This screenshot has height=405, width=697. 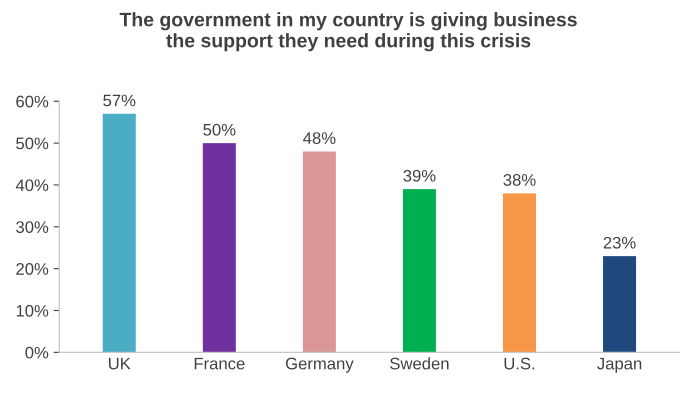 What do you see at coordinates (348, 32) in the screenshot?
I see `chart-title: The government in my country is giving business the support they need during this crisis` at bounding box center [348, 32].